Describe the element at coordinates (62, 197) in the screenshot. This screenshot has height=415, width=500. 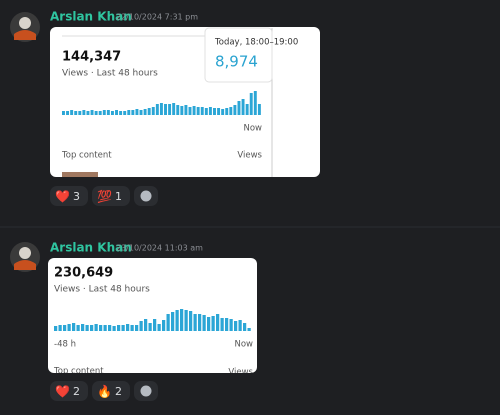
I see `reaction-emoji: ❤️` at that location.